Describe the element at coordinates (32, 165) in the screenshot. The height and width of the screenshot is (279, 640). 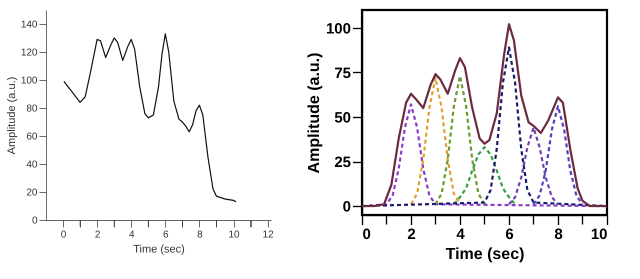
I see `y-tick-label: 40` at that location.